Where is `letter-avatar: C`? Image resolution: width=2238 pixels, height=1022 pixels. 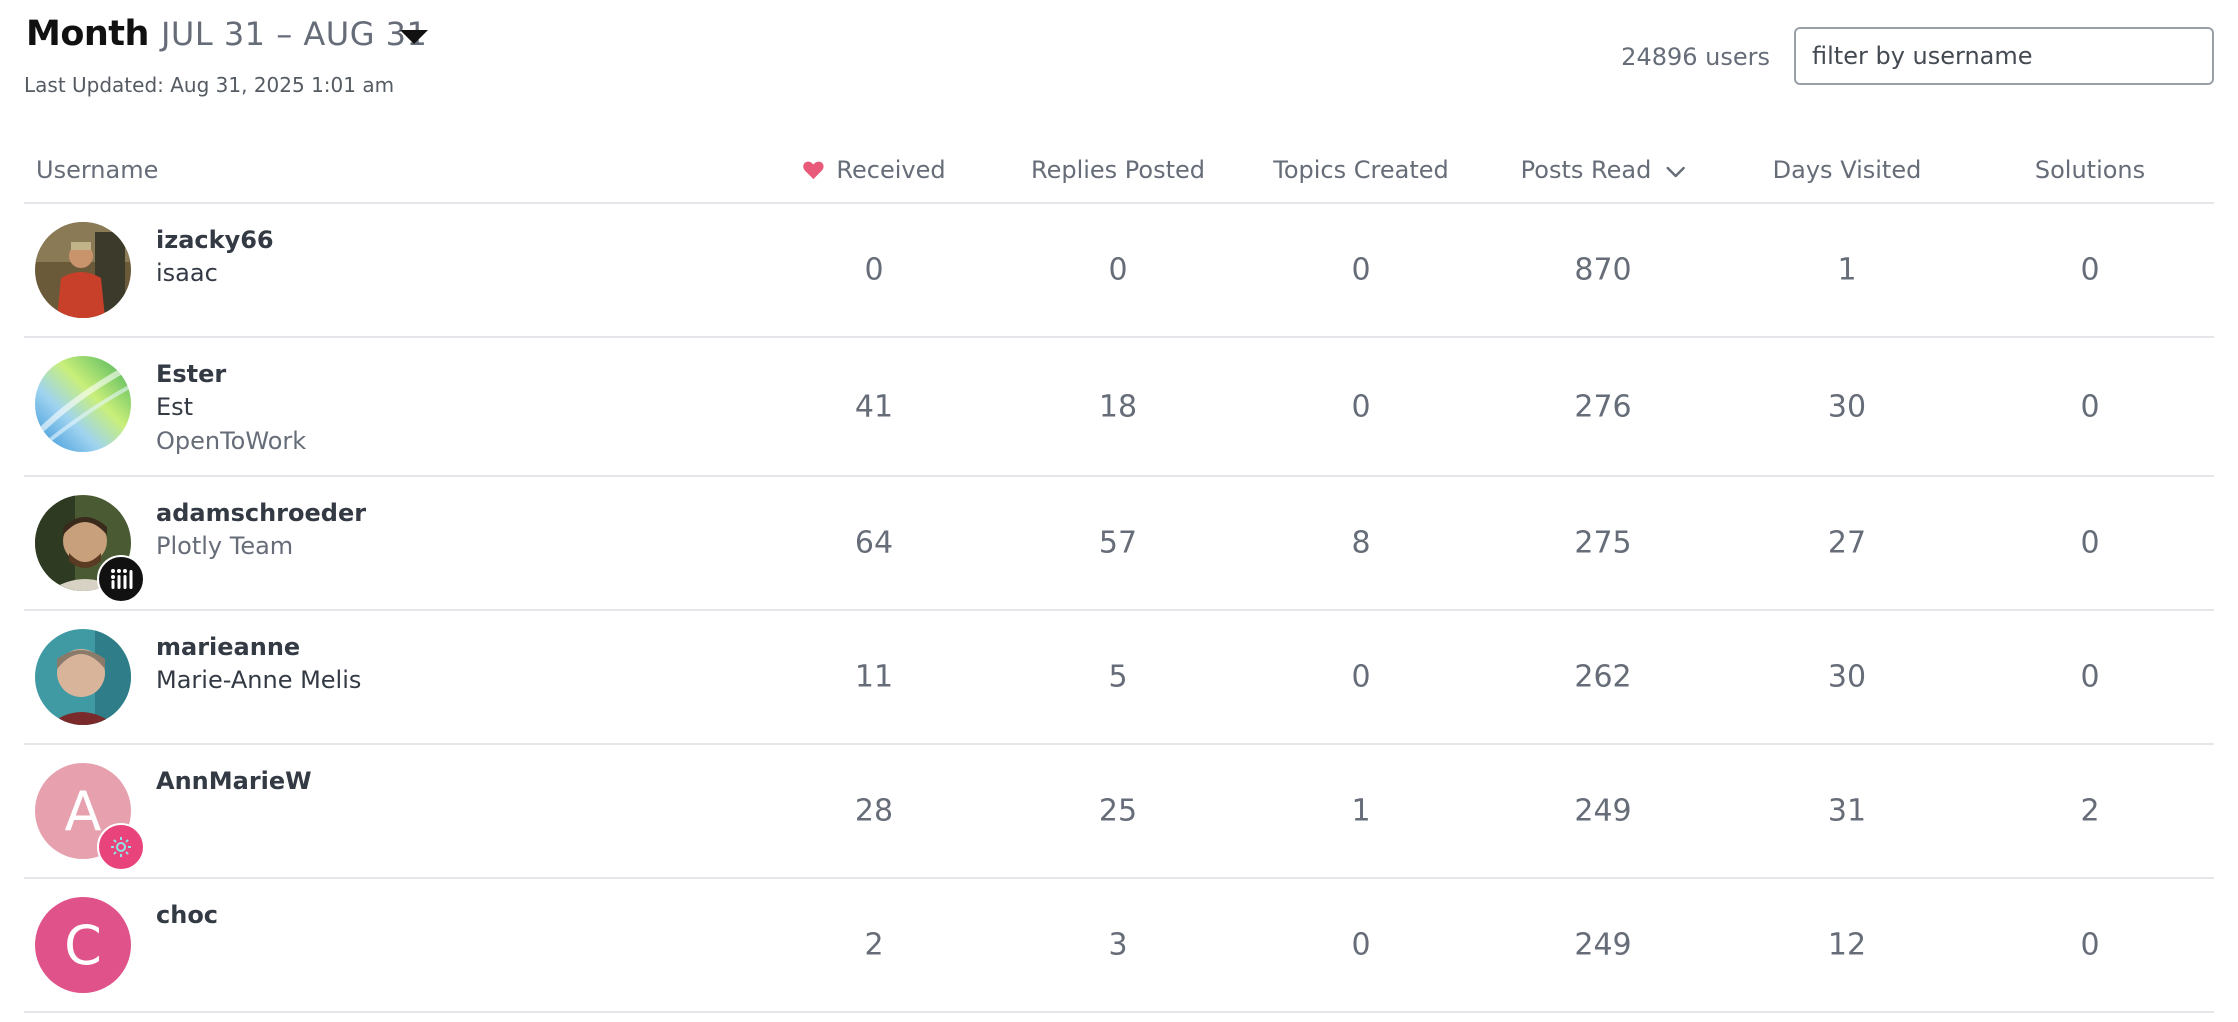
letter-avatar: C is located at coordinates (83, 945).